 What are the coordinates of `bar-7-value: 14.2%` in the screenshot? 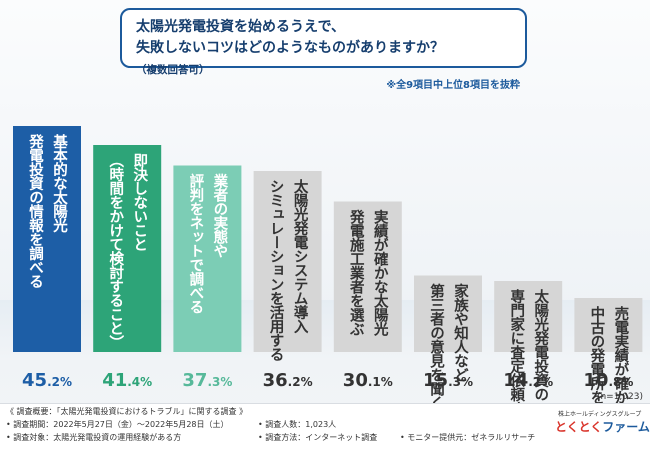 It's located at (528, 380).